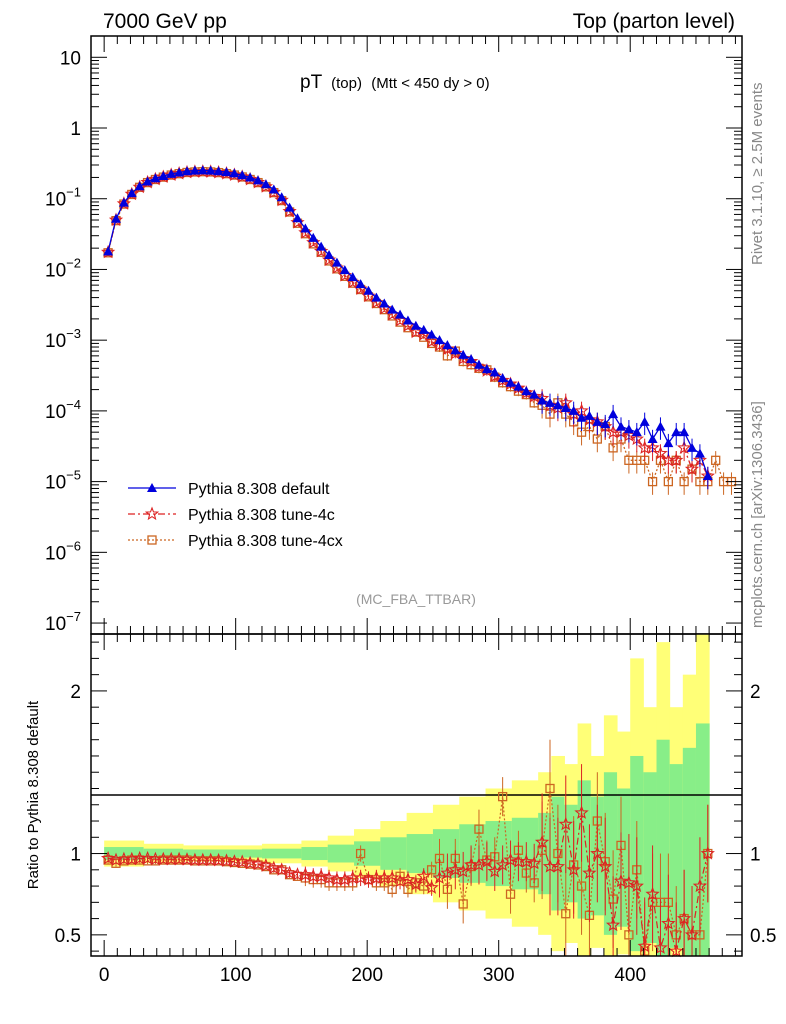 The width and height of the screenshot is (786, 1024). What do you see at coordinates (755, 855) in the screenshot?
I see `ratio-y-tick-label-right: 1` at bounding box center [755, 855].